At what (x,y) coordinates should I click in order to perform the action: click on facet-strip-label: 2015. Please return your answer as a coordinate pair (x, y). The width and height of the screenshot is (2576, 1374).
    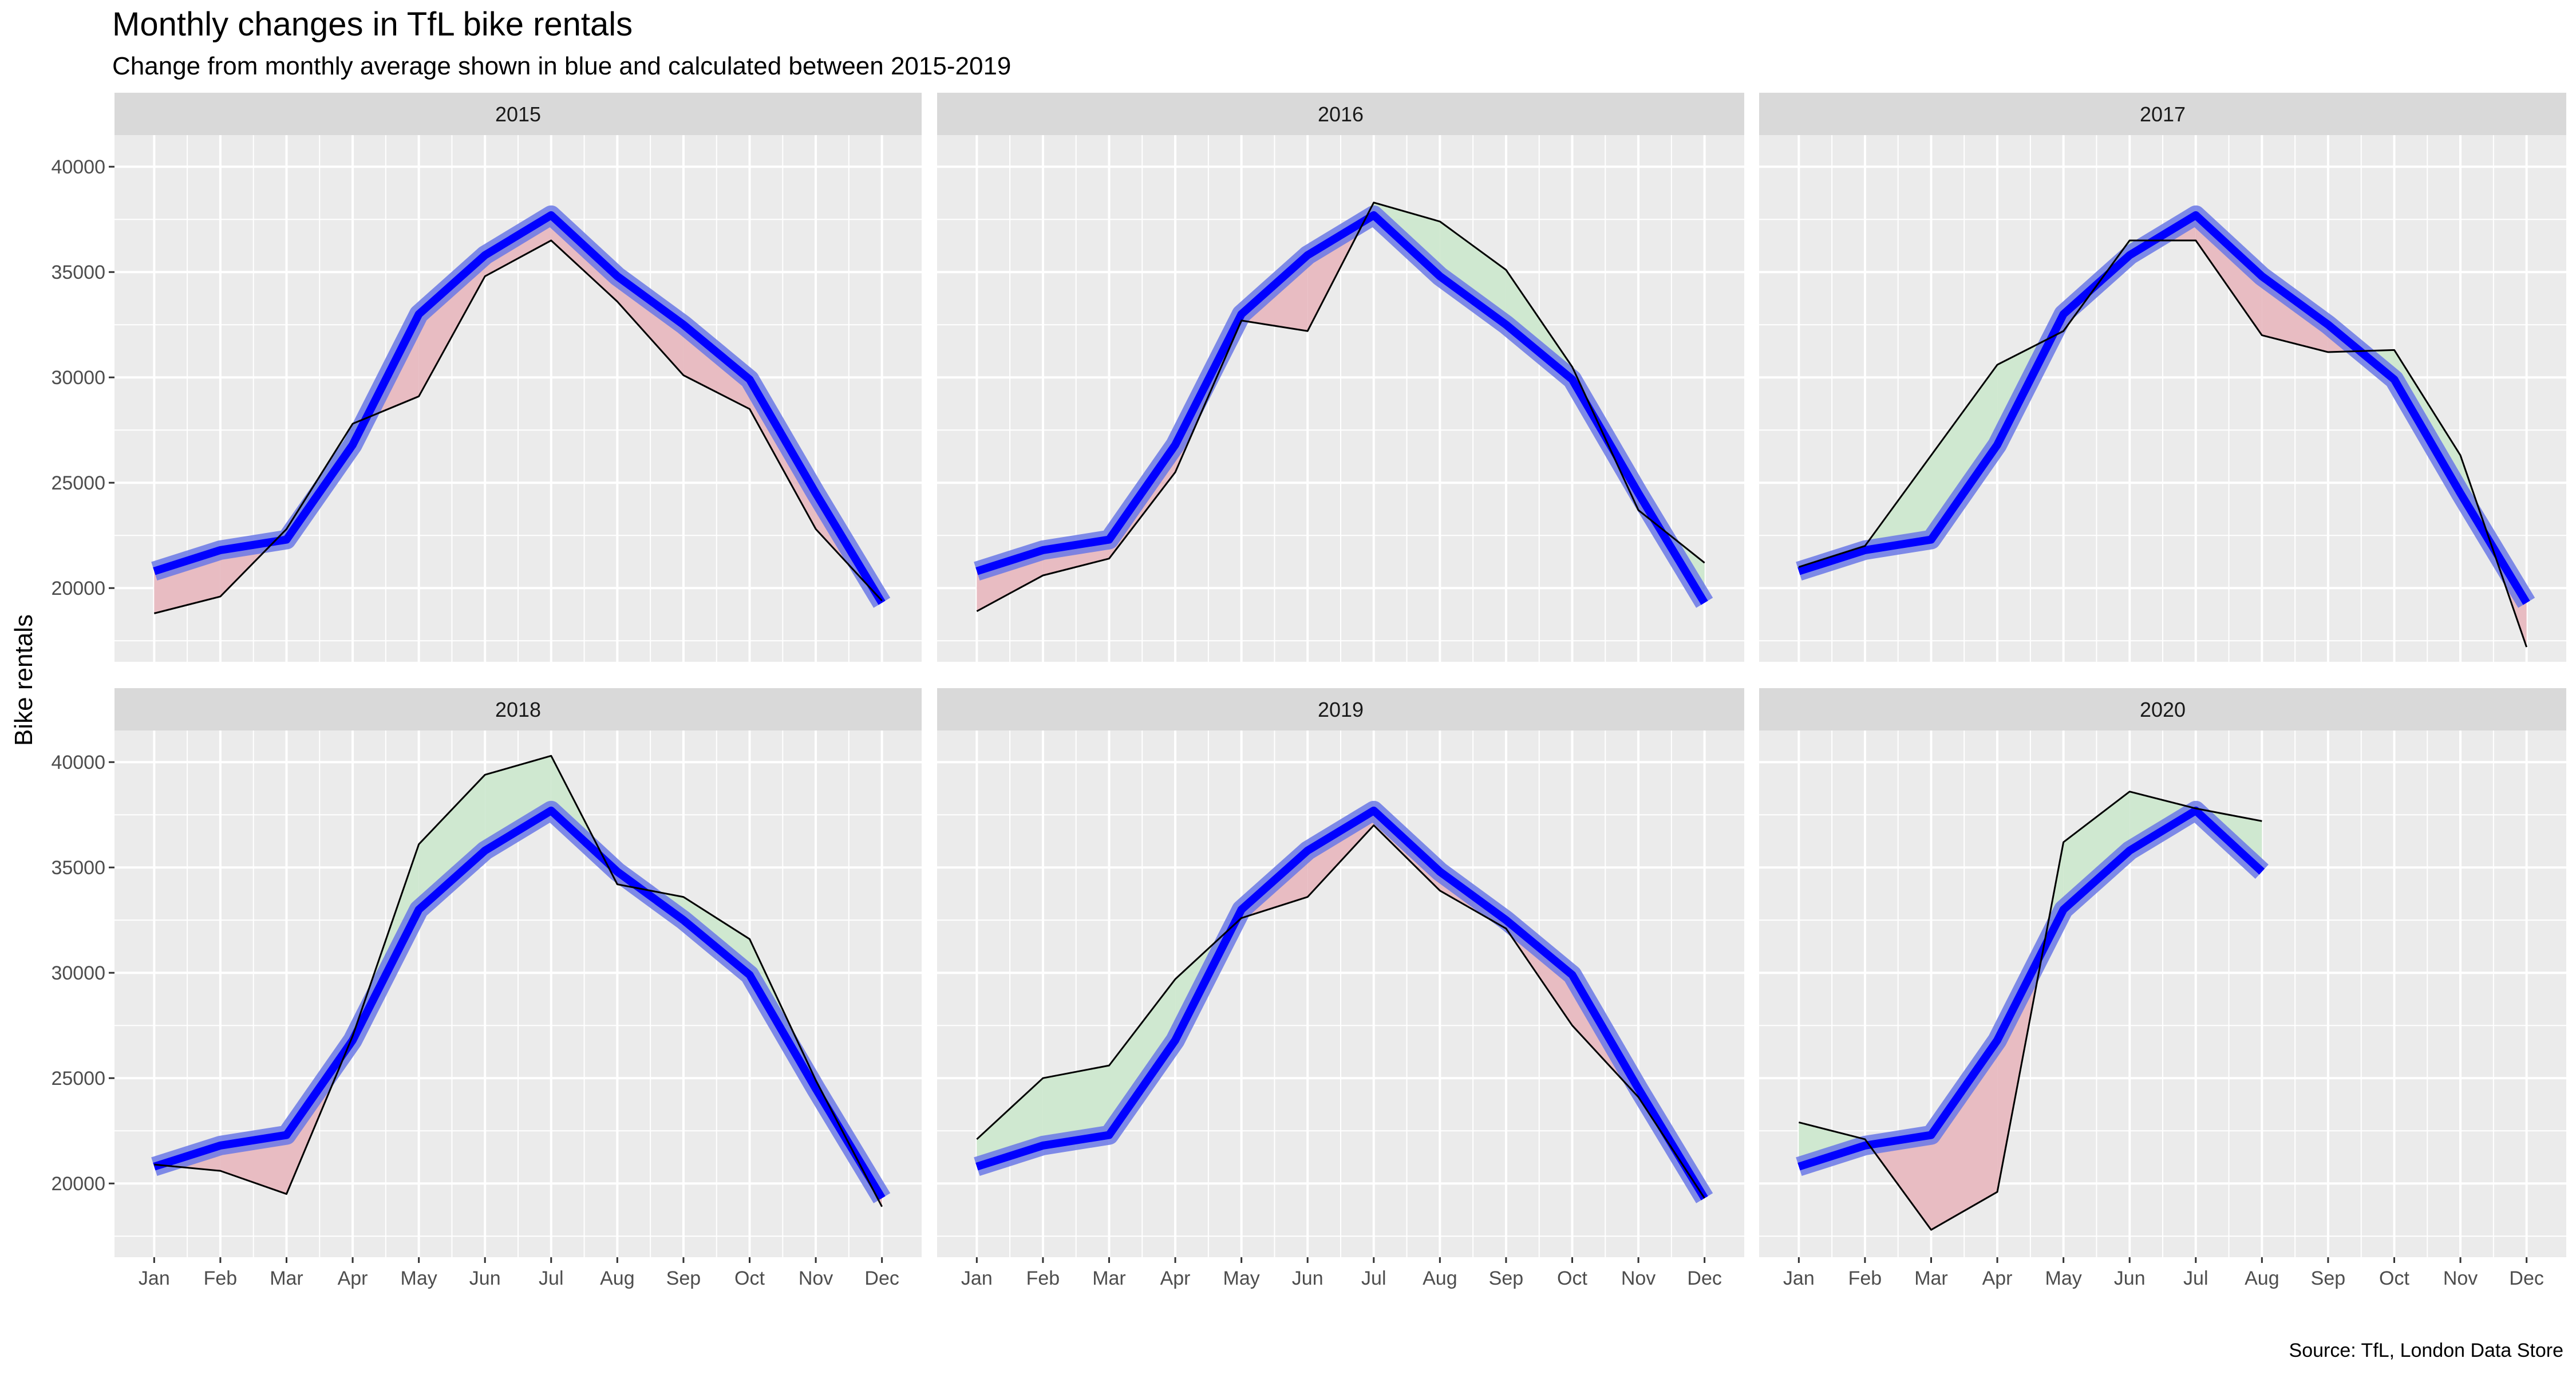
    Looking at the image, I should click on (518, 114).